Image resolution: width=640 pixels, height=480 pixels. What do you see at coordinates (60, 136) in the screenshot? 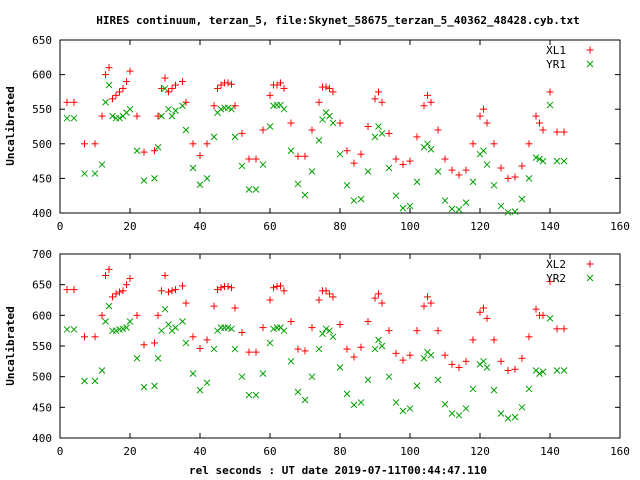
I see `top-x-tick: 0` at bounding box center [60, 136].